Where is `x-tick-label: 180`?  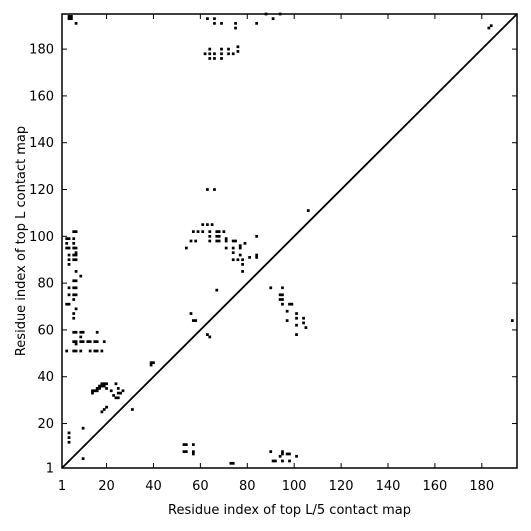
x-tick-label: 180 is located at coordinates (481, 486).